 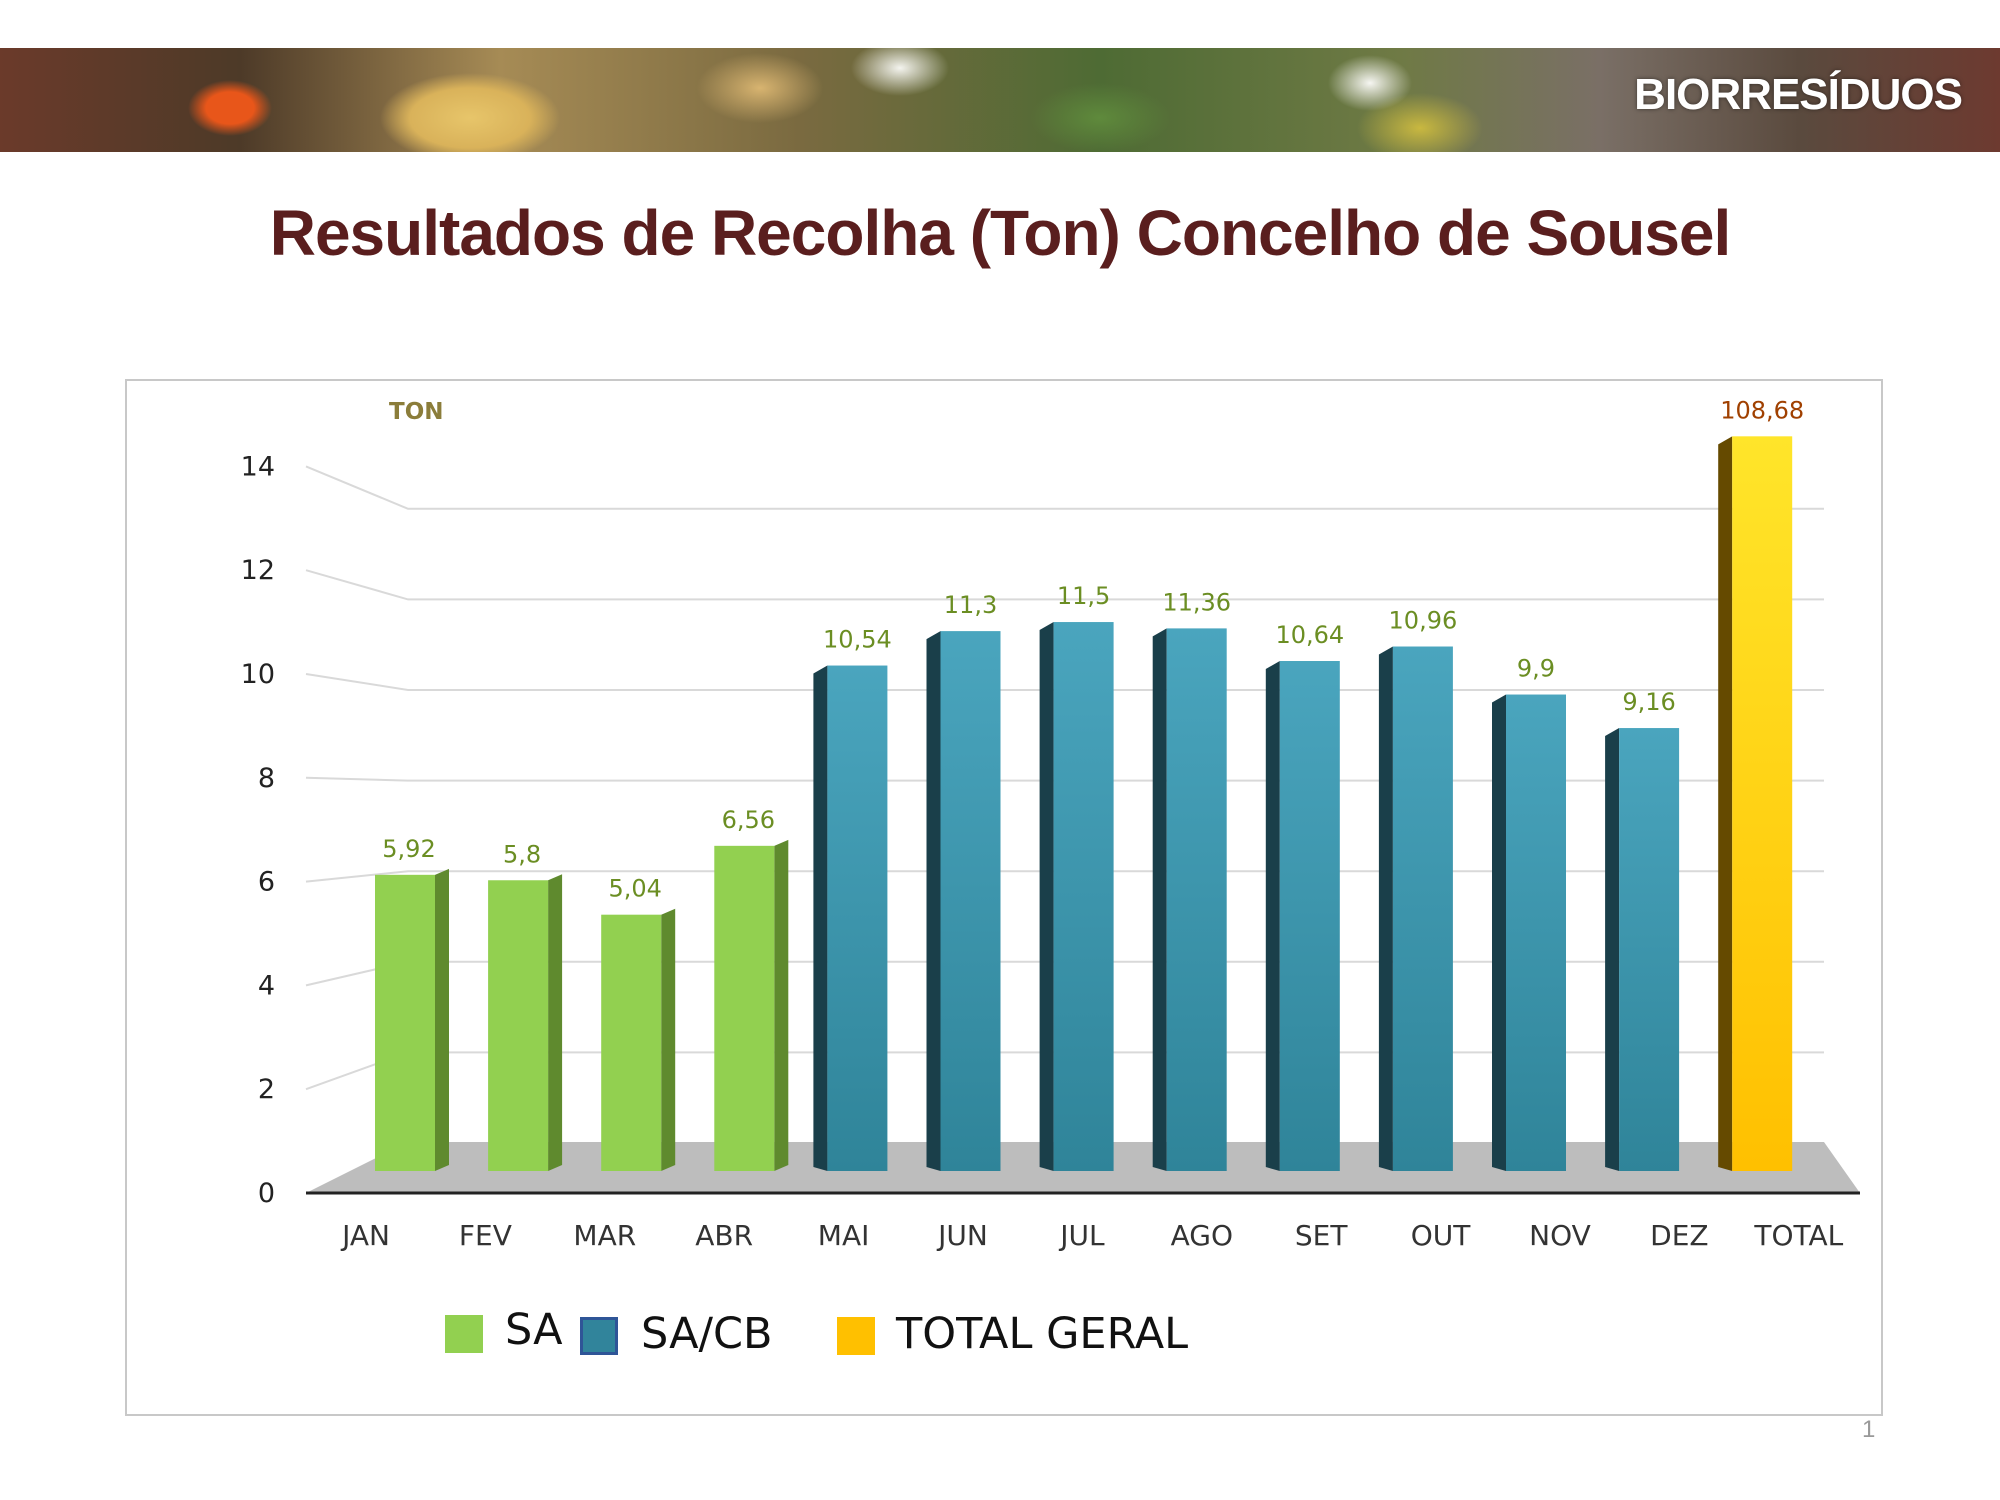 What do you see at coordinates (1196, 899) in the screenshot?
I see `bar-ago` at bounding box center [1196, 899].